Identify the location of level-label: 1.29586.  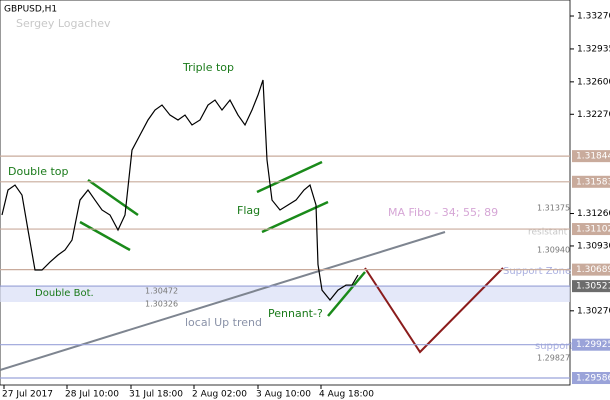
(593, 379).